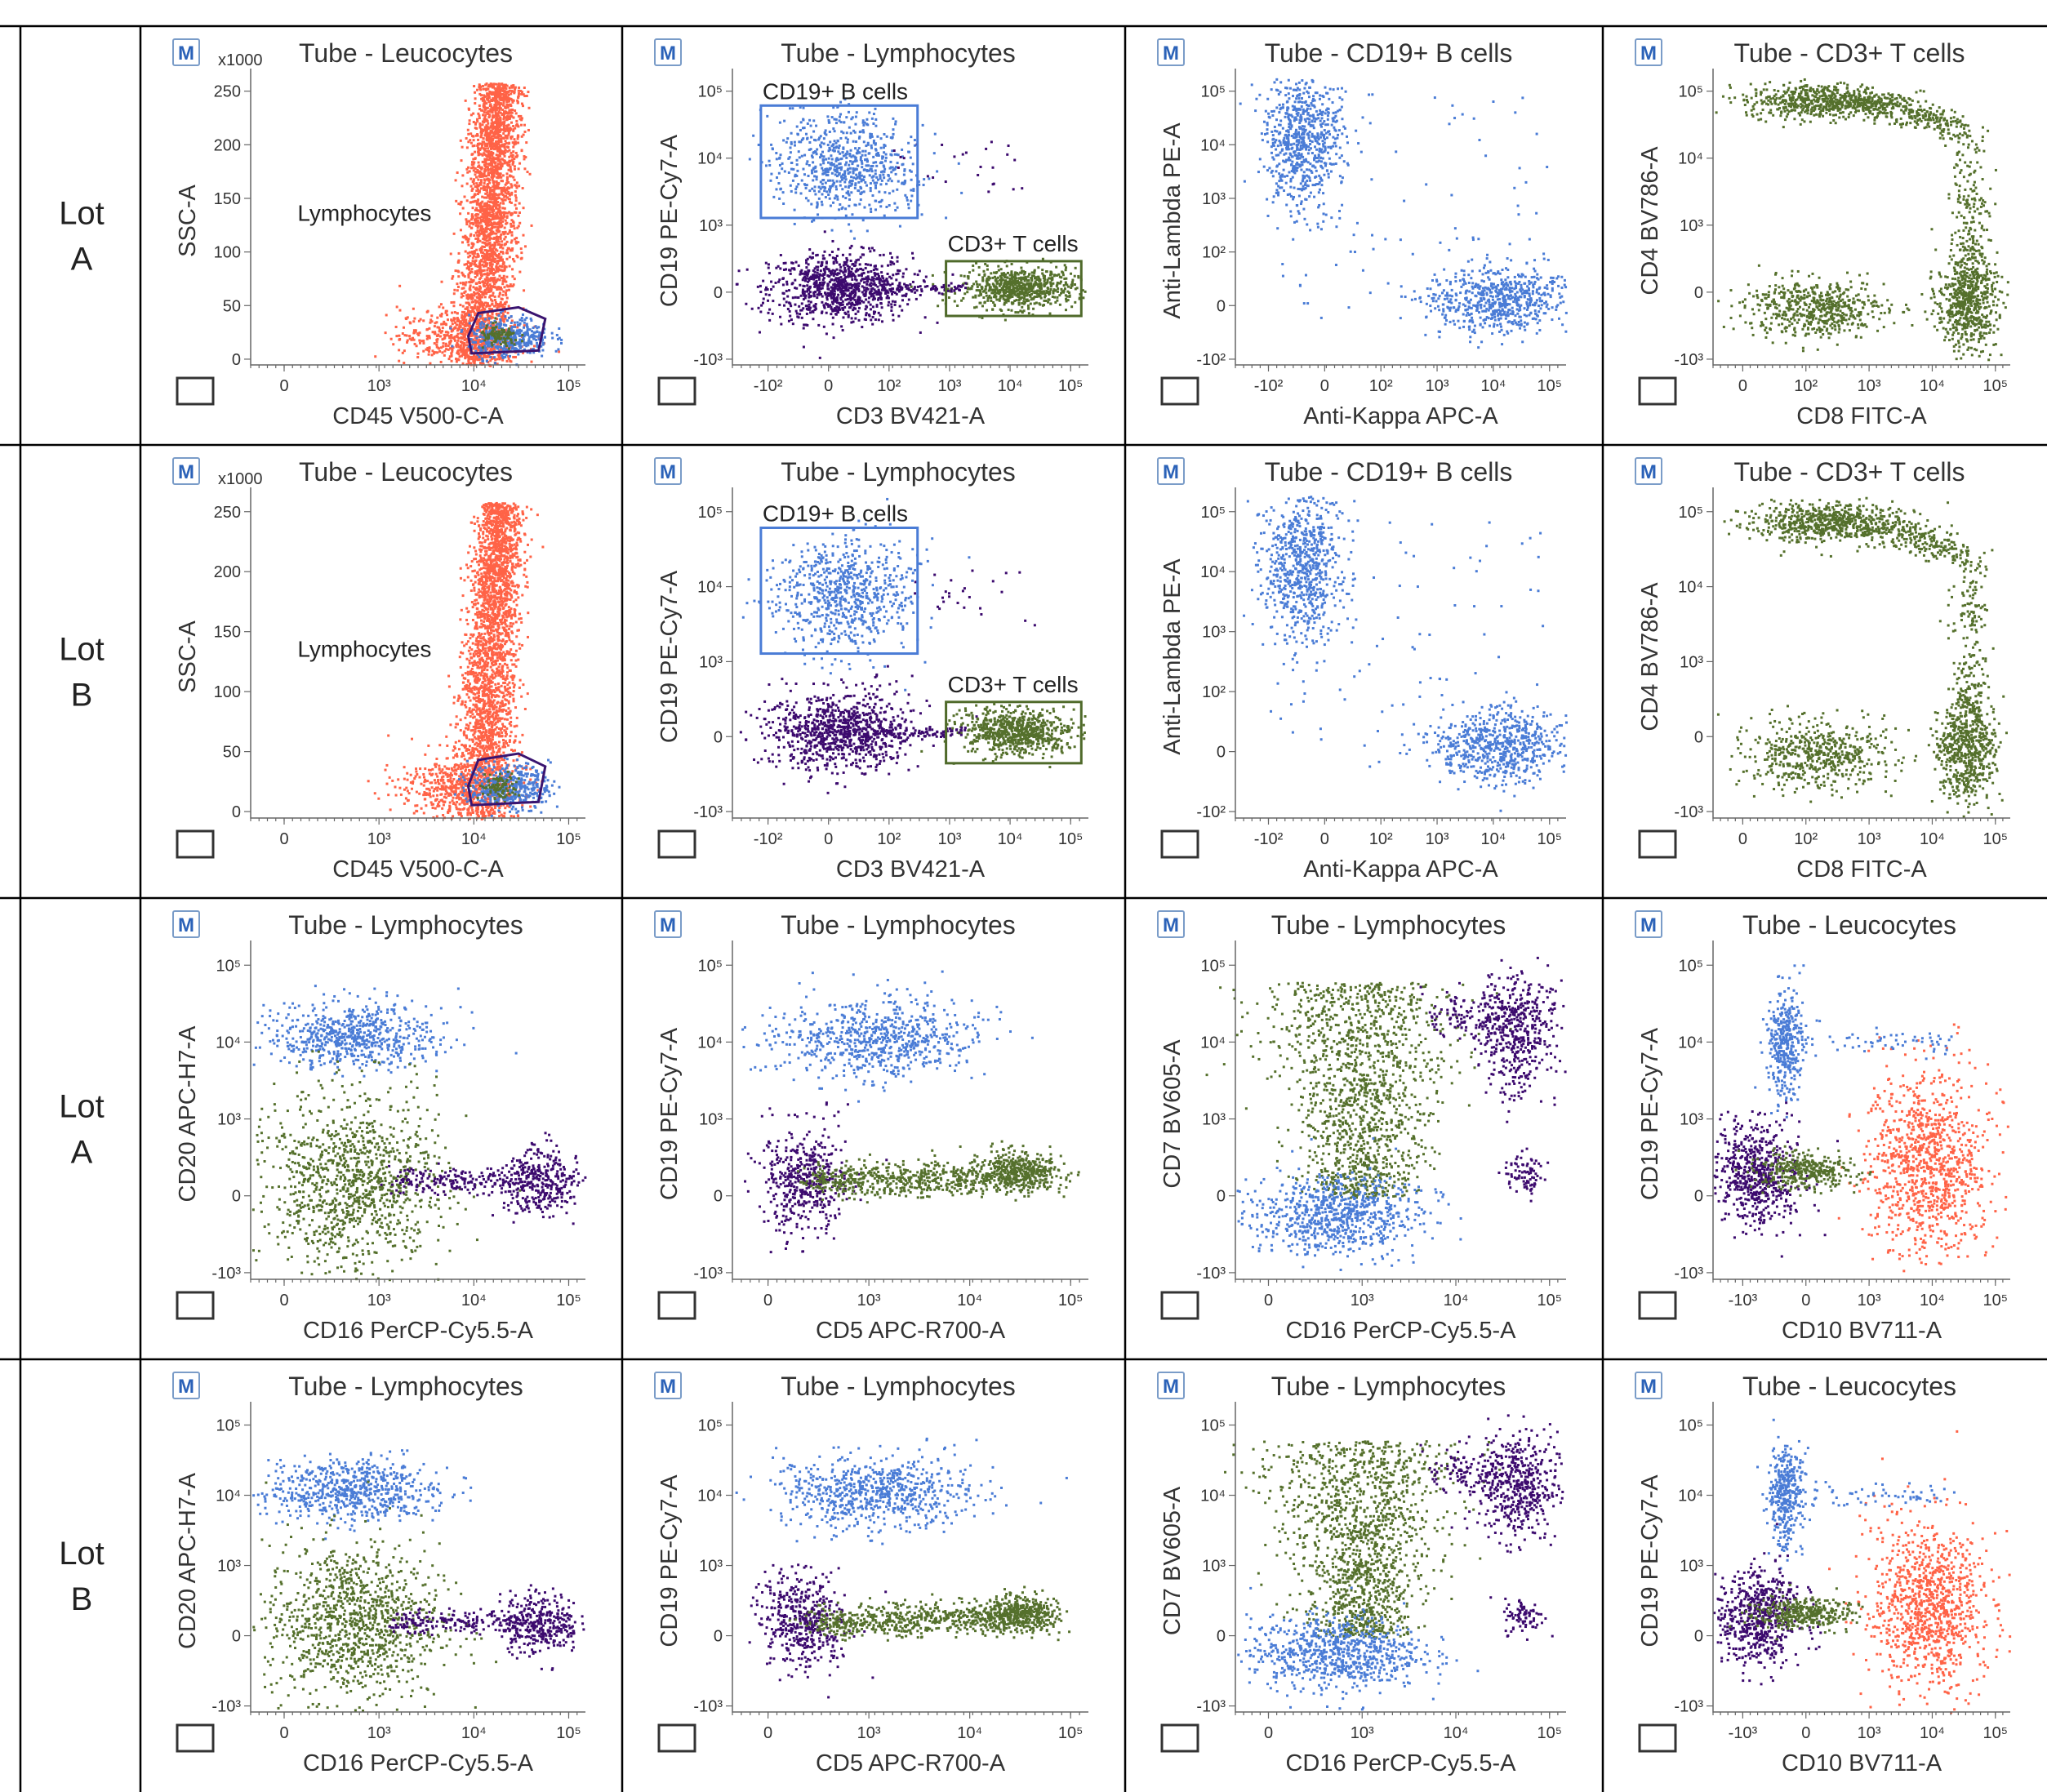 The height and width of the screenshot is (1792, 2047). What do you see at coordinates (186, 52) in the screenshot?
I see `m-badge-icon: M` at bounding box center [186, 52].